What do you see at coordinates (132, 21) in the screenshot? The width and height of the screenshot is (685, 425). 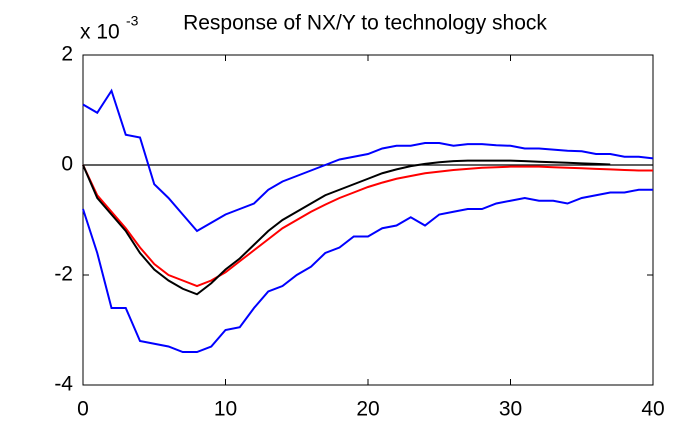 I see `y-multiplier-exponent: -3` at bounding box center [132, 21].